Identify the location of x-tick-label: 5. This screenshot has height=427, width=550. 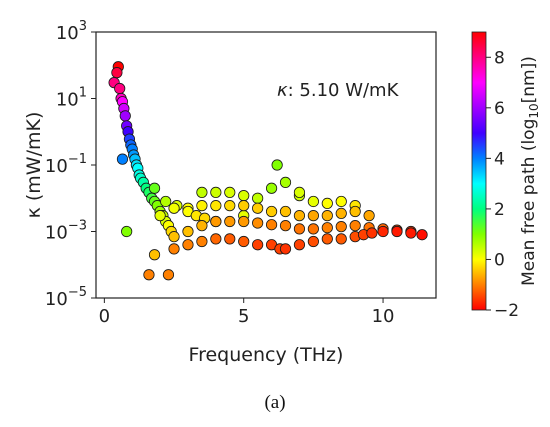
(243, 316).